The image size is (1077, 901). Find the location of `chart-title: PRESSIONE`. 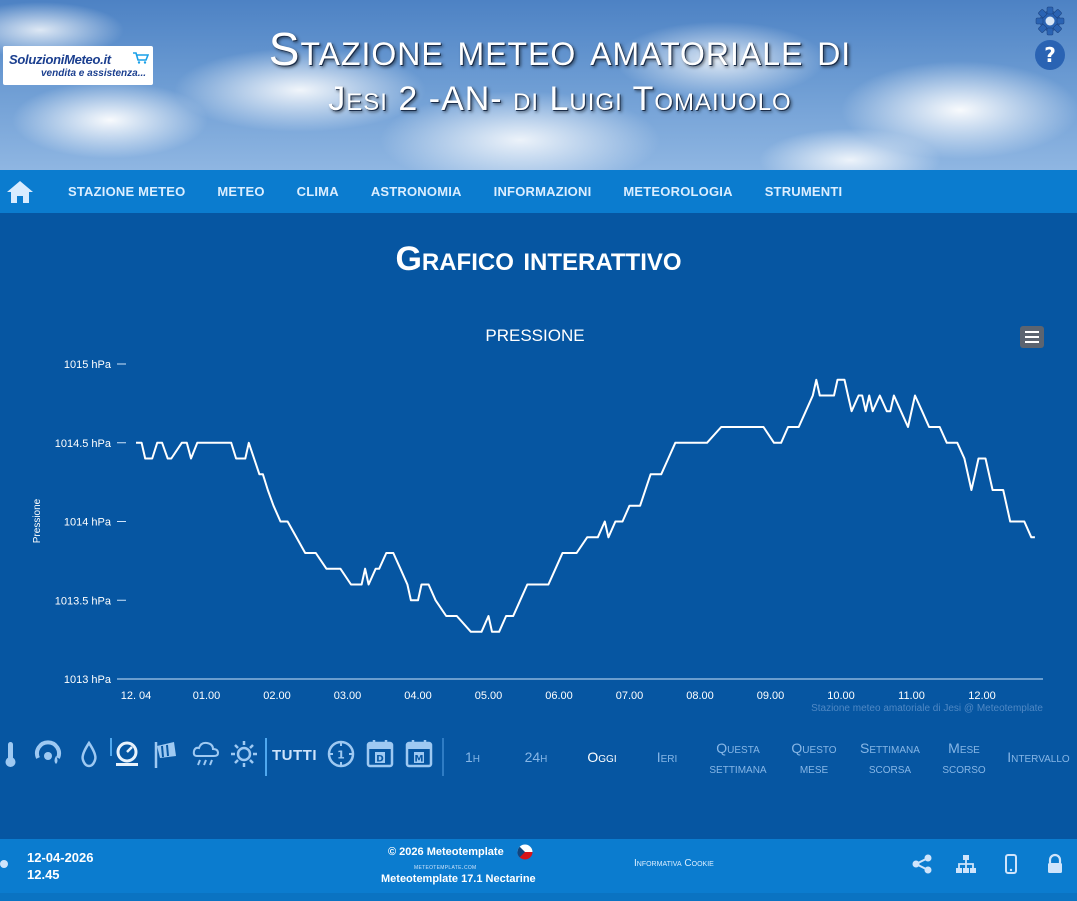

chart-title: PRESSIONE is located at coordinates (534, 335).